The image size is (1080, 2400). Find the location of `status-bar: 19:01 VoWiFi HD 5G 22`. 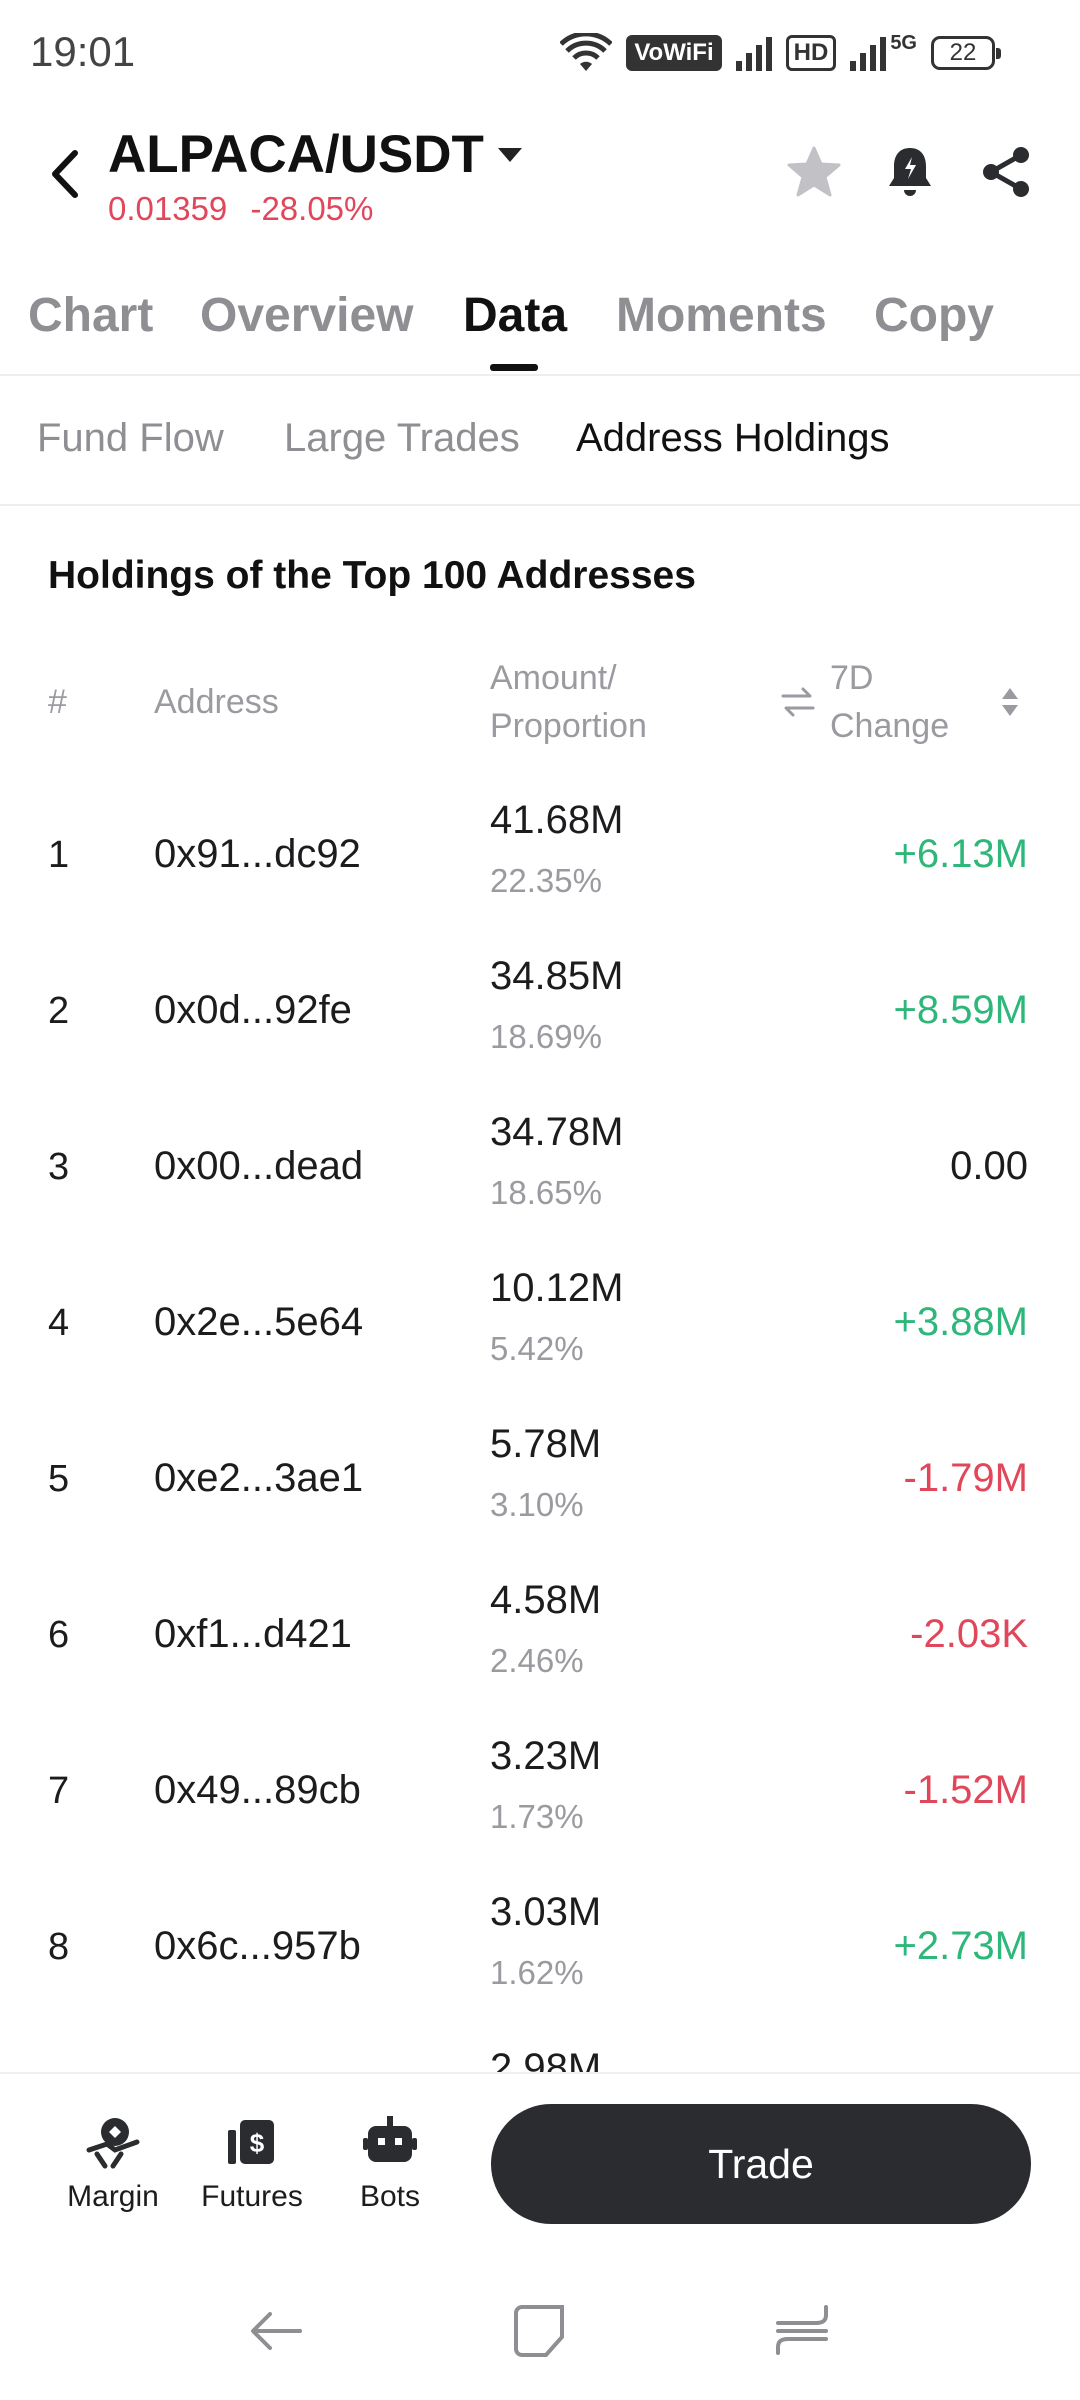

status-bar: 19:01 VoWiFi HD 5G 22 is located at coordinates (540, 55).